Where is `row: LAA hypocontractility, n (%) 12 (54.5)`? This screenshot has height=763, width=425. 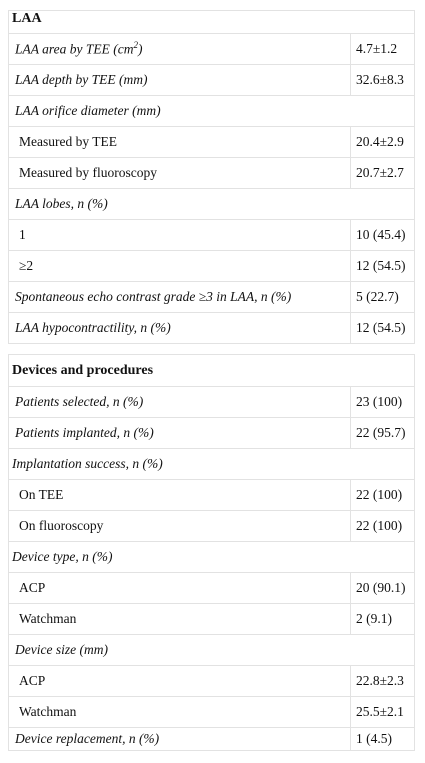
row: LAA hypocontractility, n (%) 12 (54.5) is located at coordinates (211, 328).